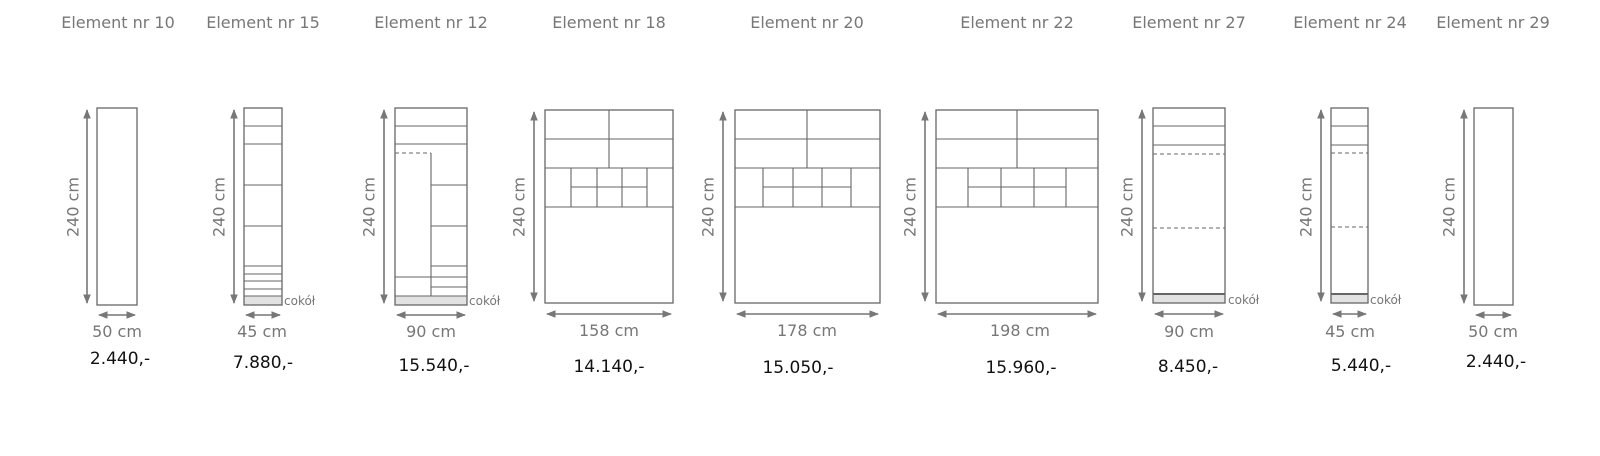  What do you see at coordinates (118, 22) in the screenshot?
I see `element-title: Element nr 10` at bounding box center [118, 22].